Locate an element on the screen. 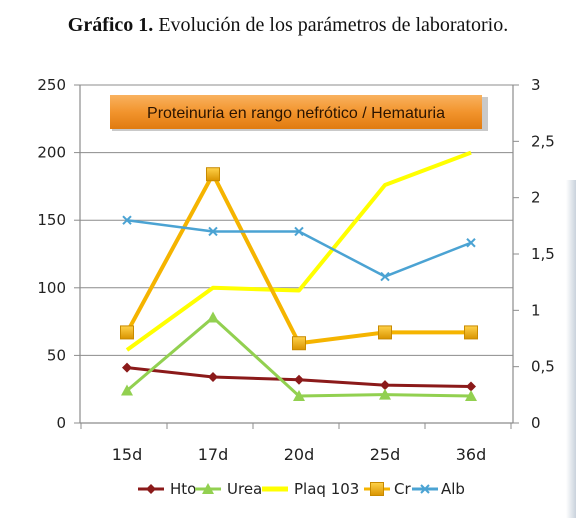 The height and width of the screenshot is (518, 576). y-left-tick-label: 200 is located at coordinates (51, 153).